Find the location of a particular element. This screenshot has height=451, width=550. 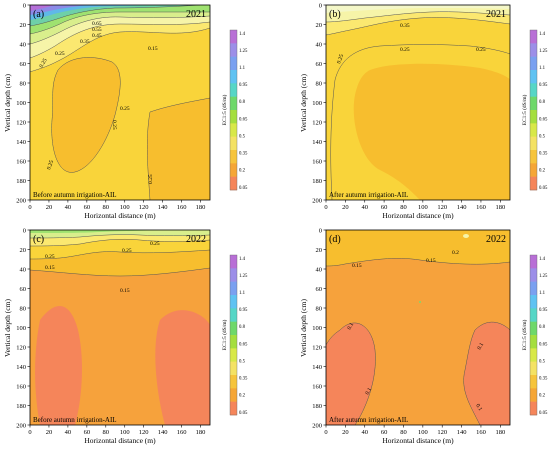

panel-d-colorbar-tick: 0.8 is located at coordinates (542, 327).